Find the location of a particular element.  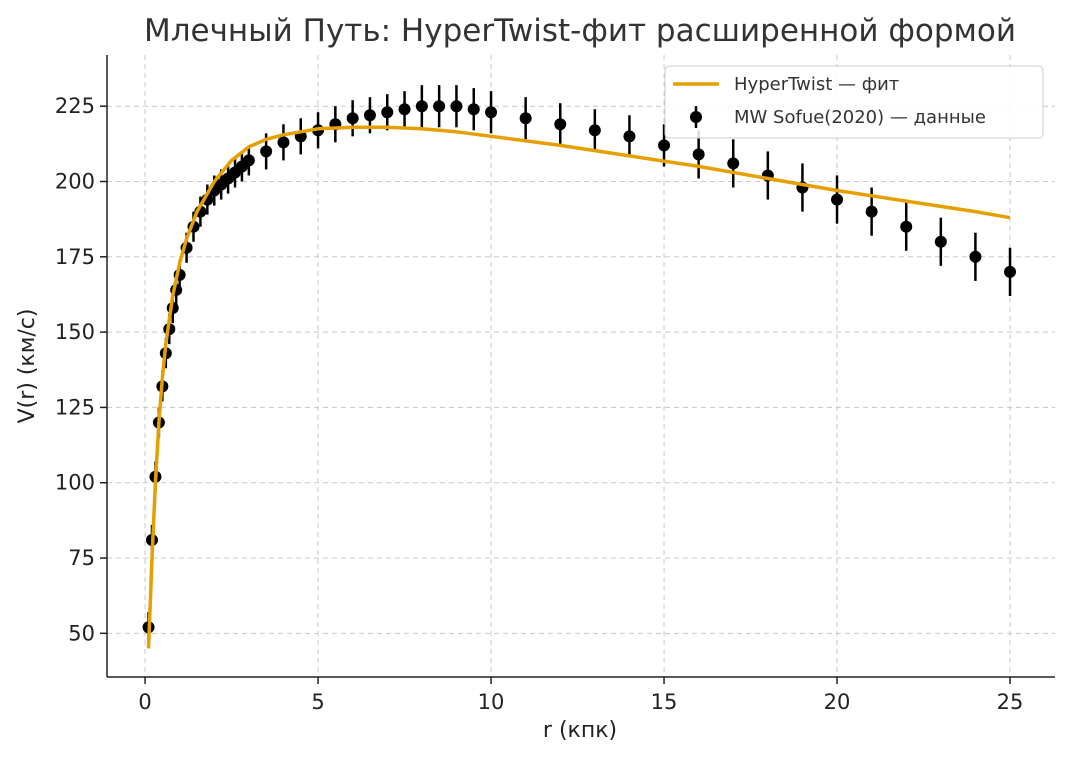

legend-box is located at coordinates (854, 102).